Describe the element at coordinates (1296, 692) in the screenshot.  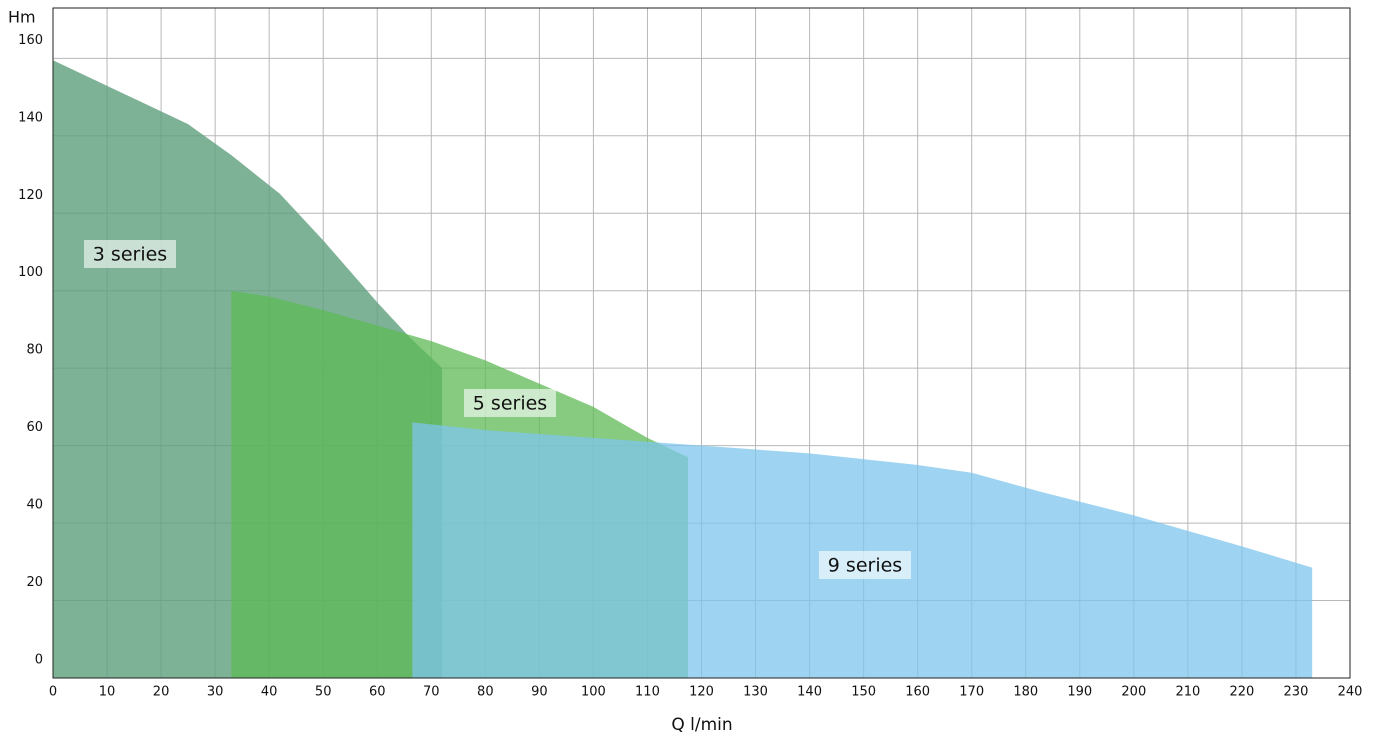
I see `x-tick-label: 230` at that location.